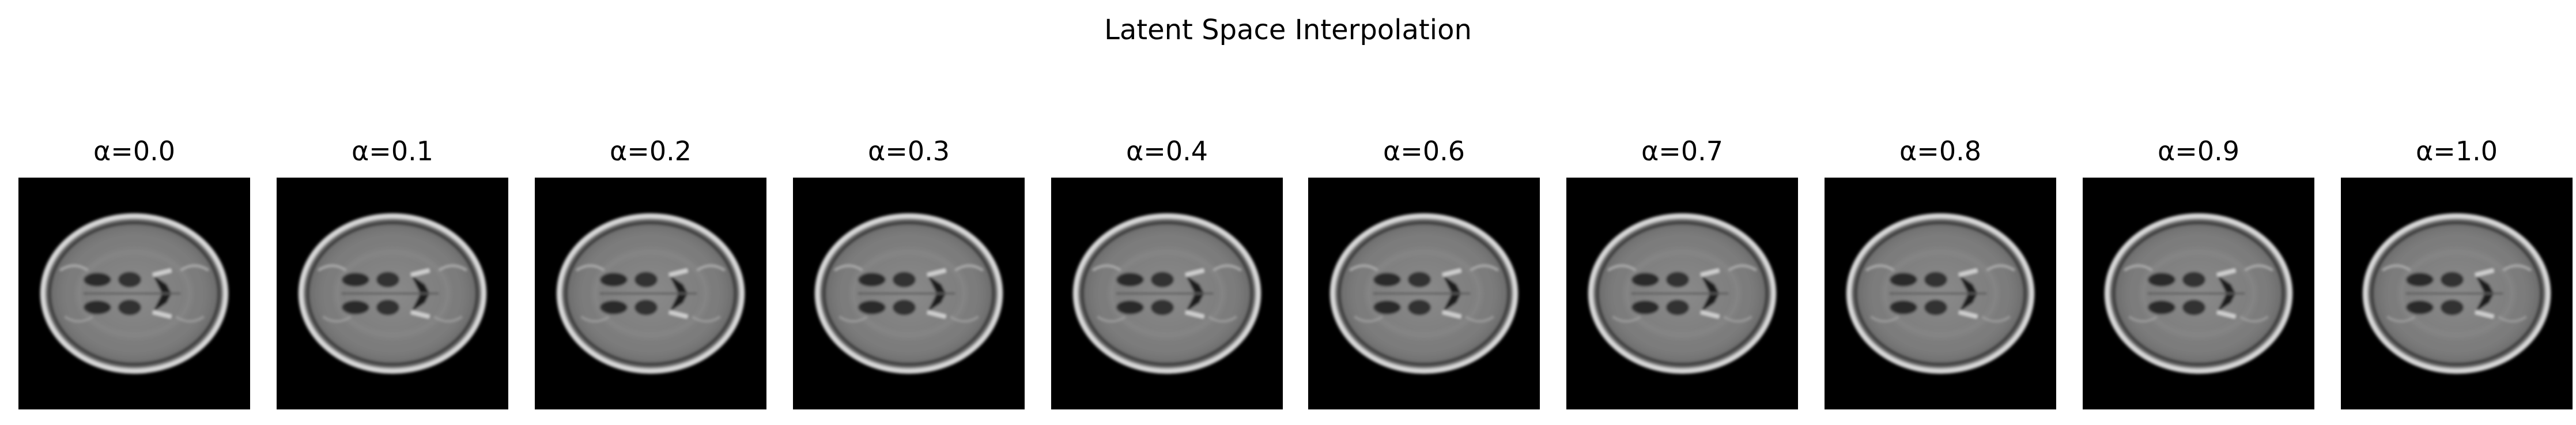 This screenshot has height=425, width=2576. What do you see at coordinates (1940, 152) in the screenshot?
I see `panel-title: α=0.8` at bounding box center [1940, 152].